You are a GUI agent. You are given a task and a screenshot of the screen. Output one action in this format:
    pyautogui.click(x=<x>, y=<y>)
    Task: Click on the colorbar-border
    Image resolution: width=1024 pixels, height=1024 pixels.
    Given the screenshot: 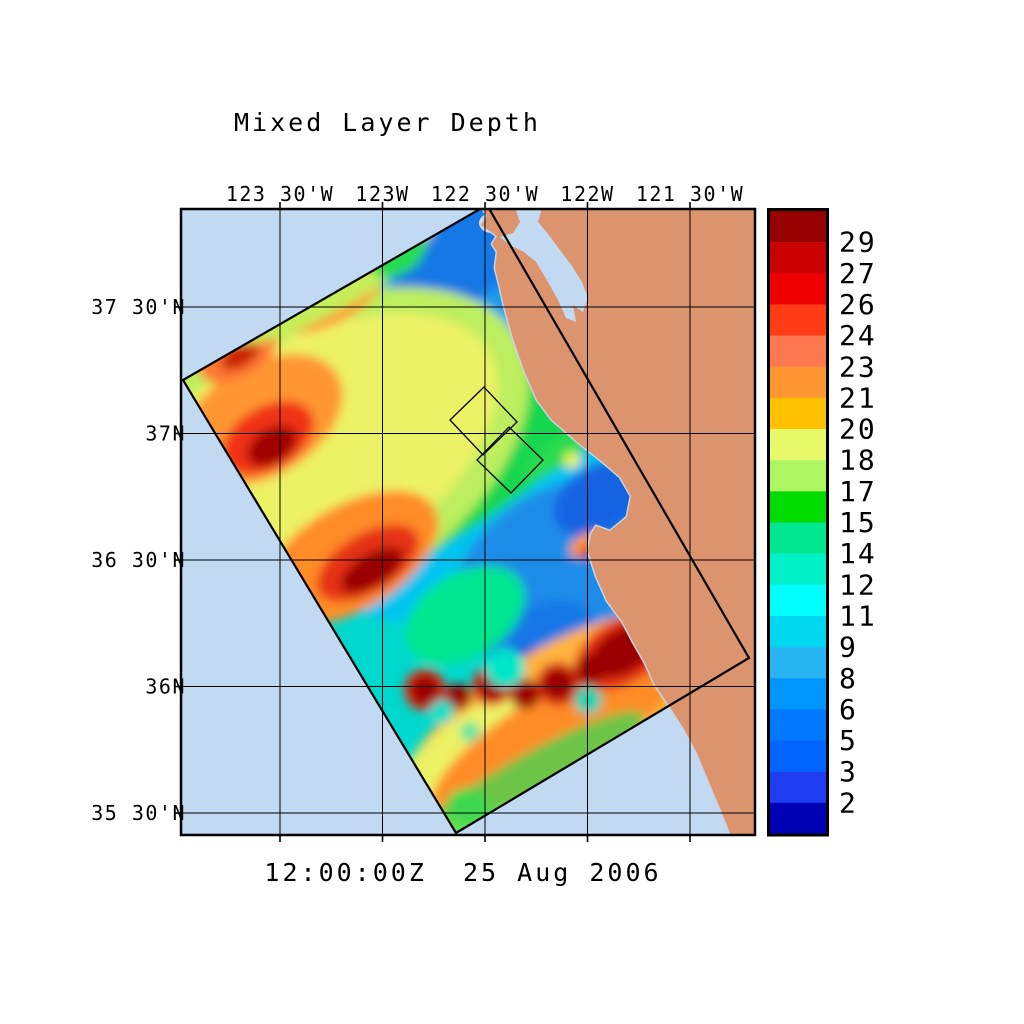 What is the action you would take?
    pyautogui.click(x=798, y=522)
    